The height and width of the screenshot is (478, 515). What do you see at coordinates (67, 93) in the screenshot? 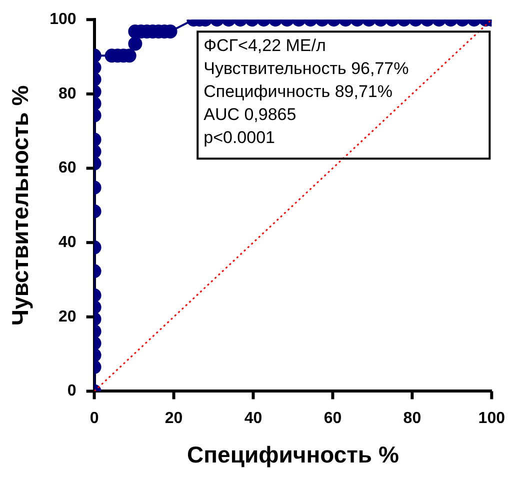
I see `y-tick-label: 80` at bounding box center [67, 93].